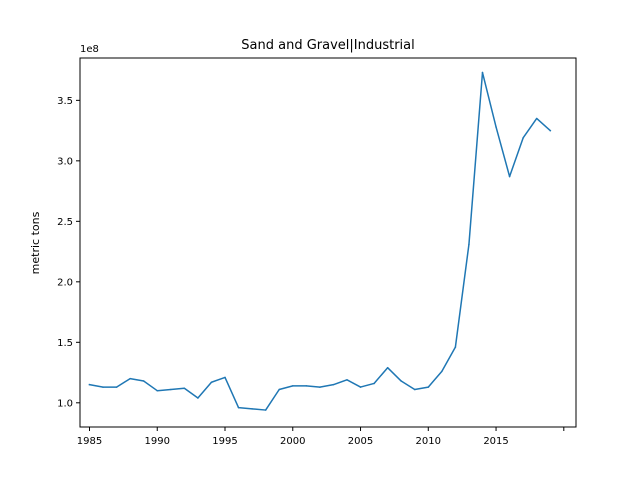  I want to click on y-tick-label: 1.0, so click(65, 403).